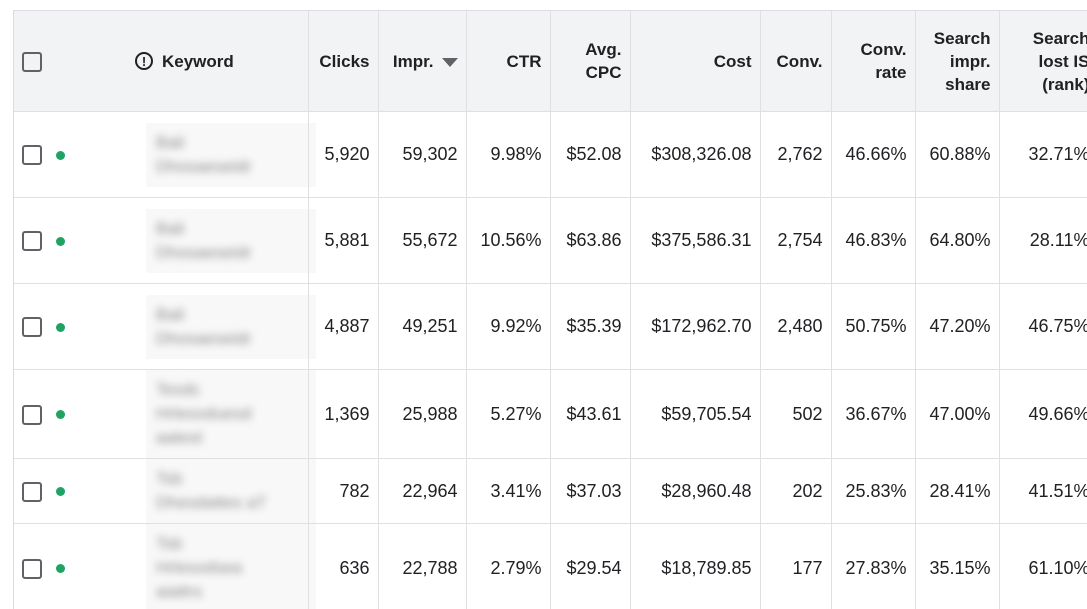 The height and width of the screenshot is (609, 1087). I want to click on blurred-keyword-line: Hrlesoduesd, so click(204, 413).